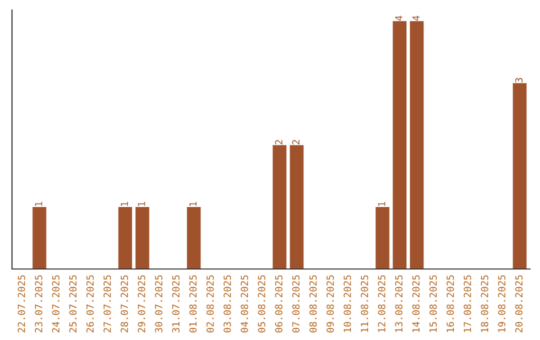 Image resolution: width=540 pixels, height=340 pixels. I want to click on x-tick-label: 16.08.2025, so click(450, 303).